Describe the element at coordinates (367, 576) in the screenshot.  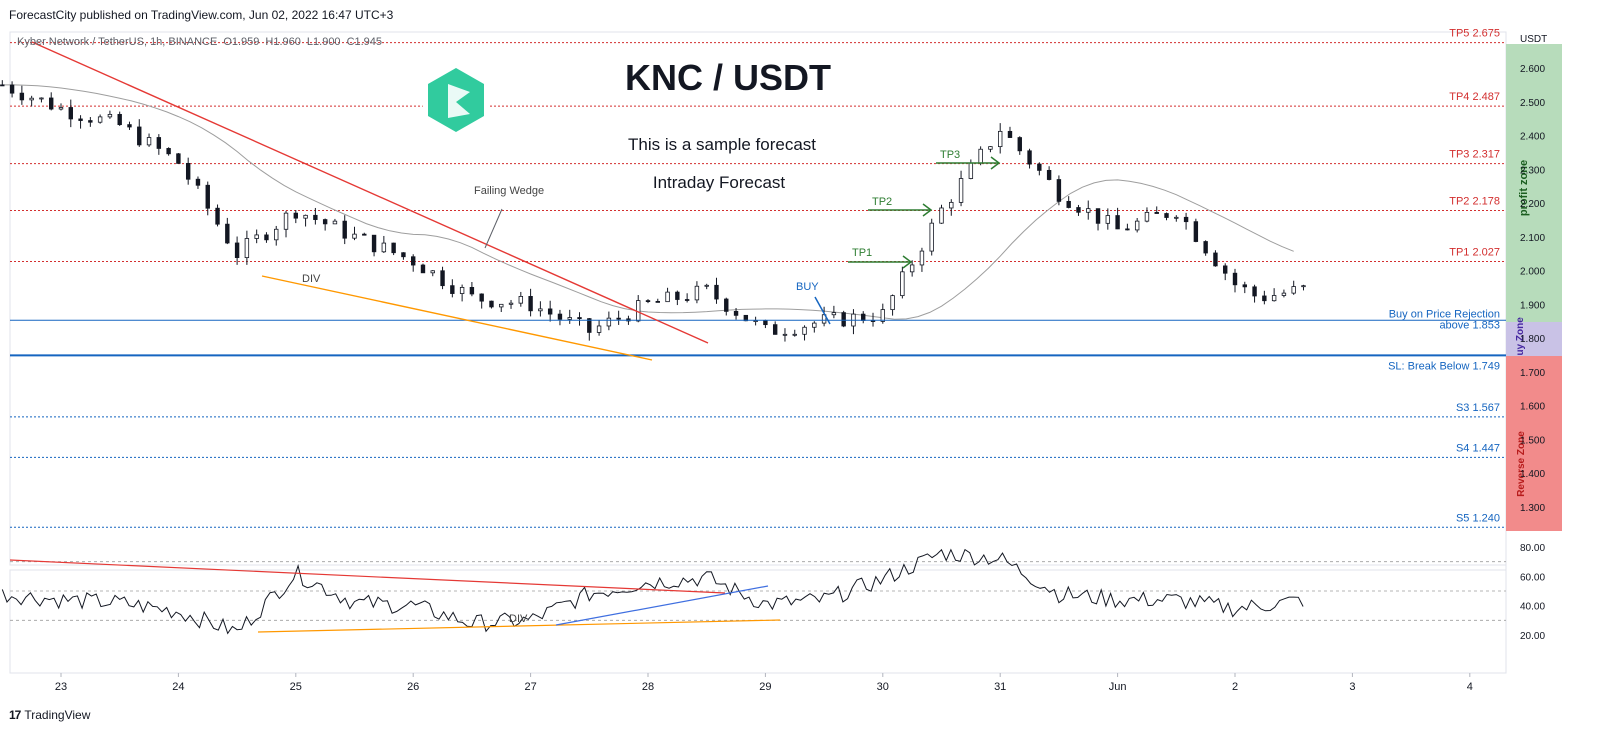
I see `rsi-upper-divergence` at that location.